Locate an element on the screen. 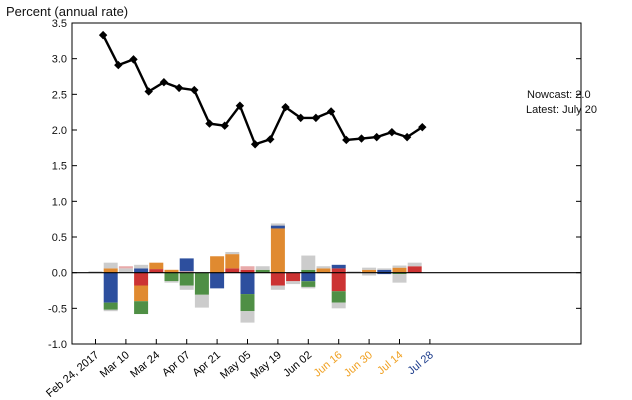  y-tick-label: 1.5 is located at coordinates (59, 167).